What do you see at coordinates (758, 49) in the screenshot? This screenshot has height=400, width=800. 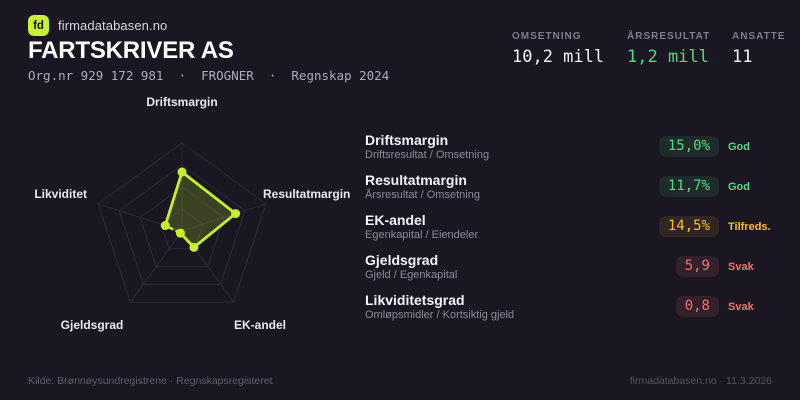 I see `stat-ansatte: ANSATTE 11` at bounding box center [758, 49].